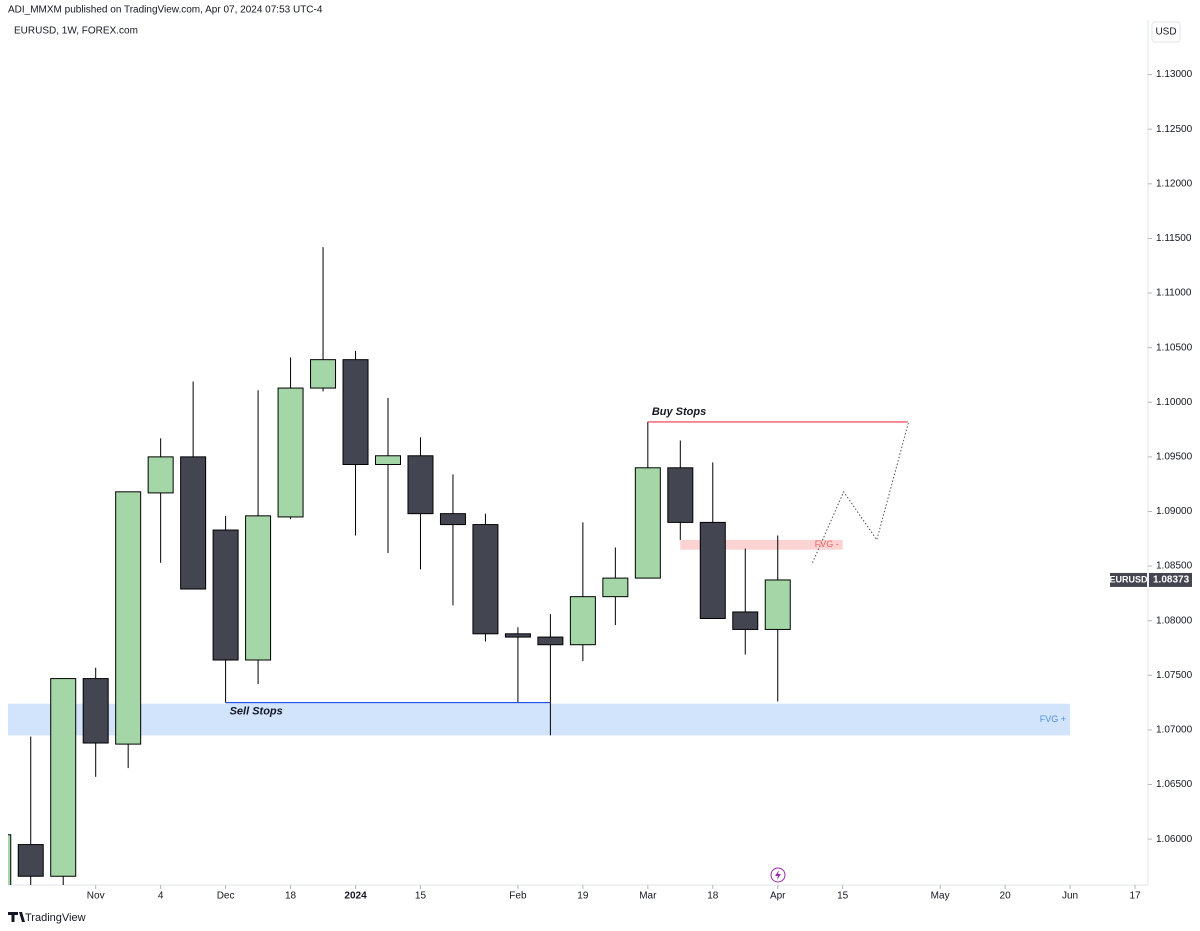 The image size is (1200, 931). I want to click on x-tick-label: 20, so click(1006, 896).